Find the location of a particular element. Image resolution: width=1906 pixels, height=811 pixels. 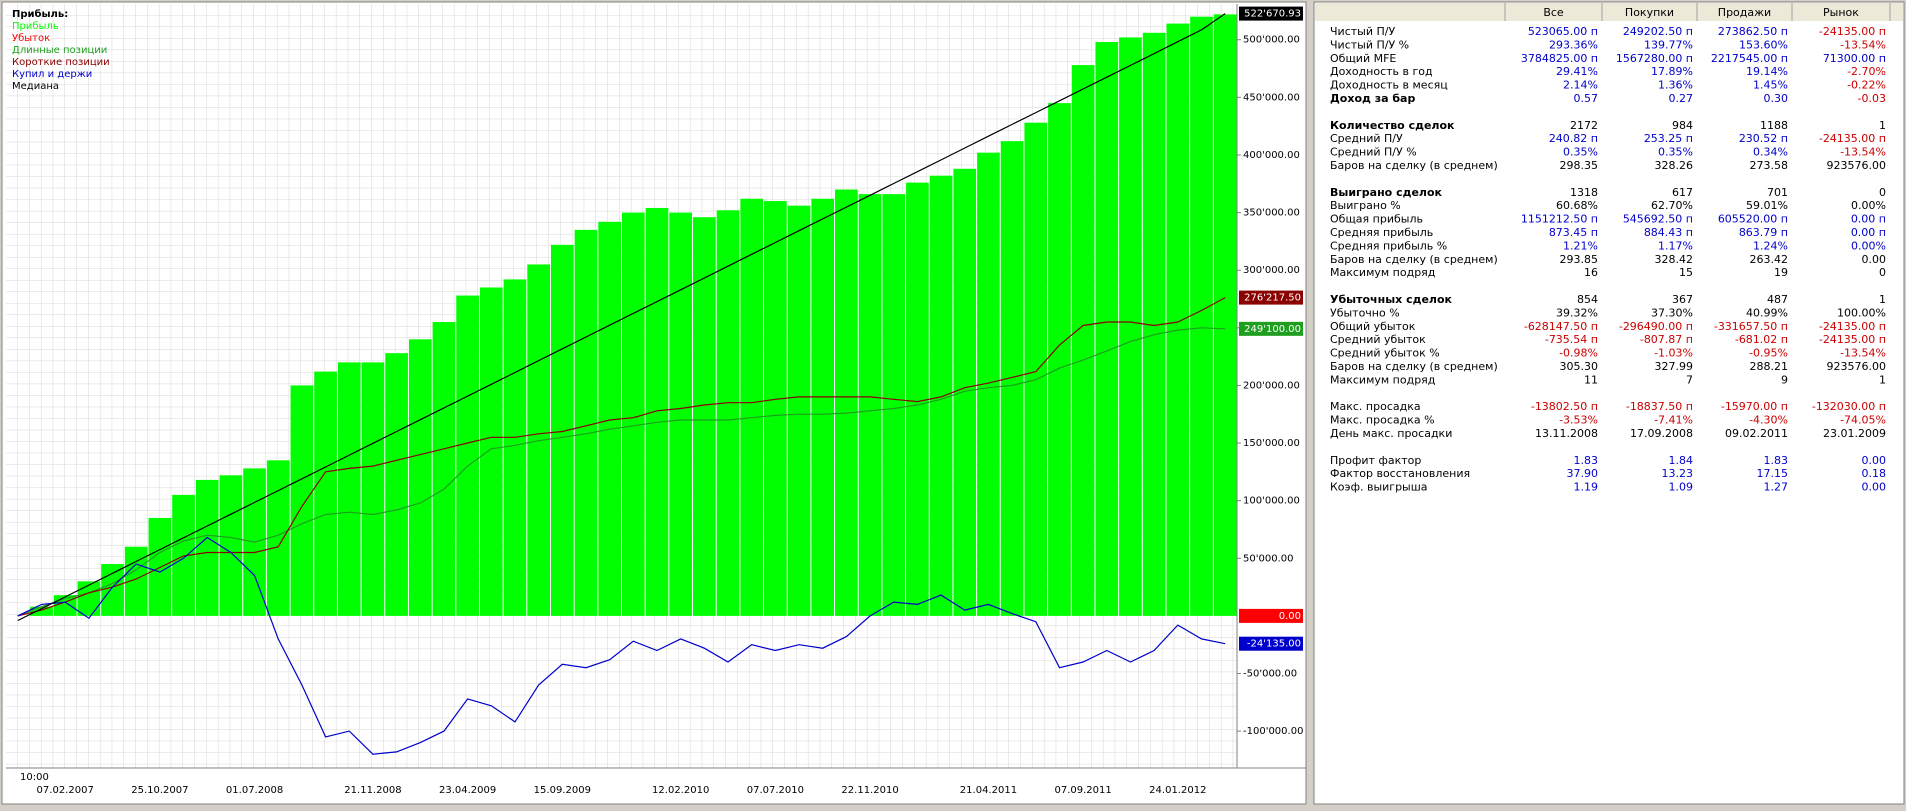

y-tick-label: 500'000.00 is located at coordinates (1271, 40).